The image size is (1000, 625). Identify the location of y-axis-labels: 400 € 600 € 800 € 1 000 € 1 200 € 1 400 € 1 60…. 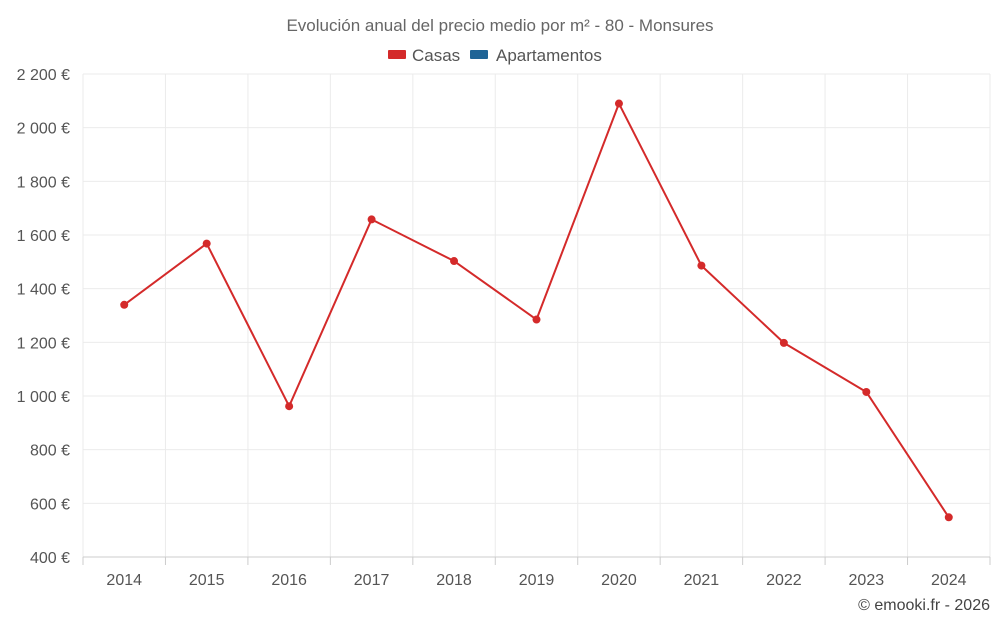
(43, 317).